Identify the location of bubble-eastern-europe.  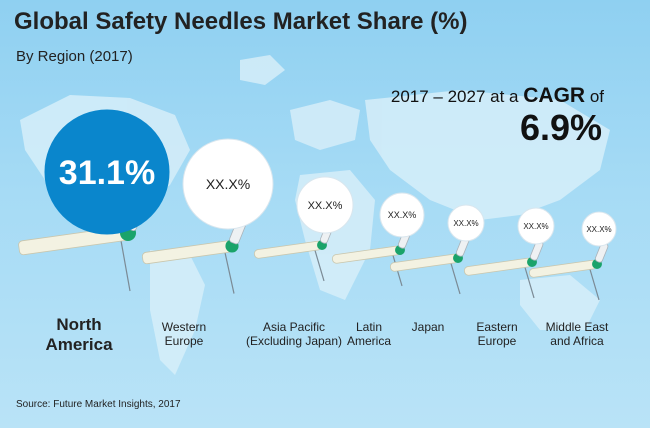
(536, 226).